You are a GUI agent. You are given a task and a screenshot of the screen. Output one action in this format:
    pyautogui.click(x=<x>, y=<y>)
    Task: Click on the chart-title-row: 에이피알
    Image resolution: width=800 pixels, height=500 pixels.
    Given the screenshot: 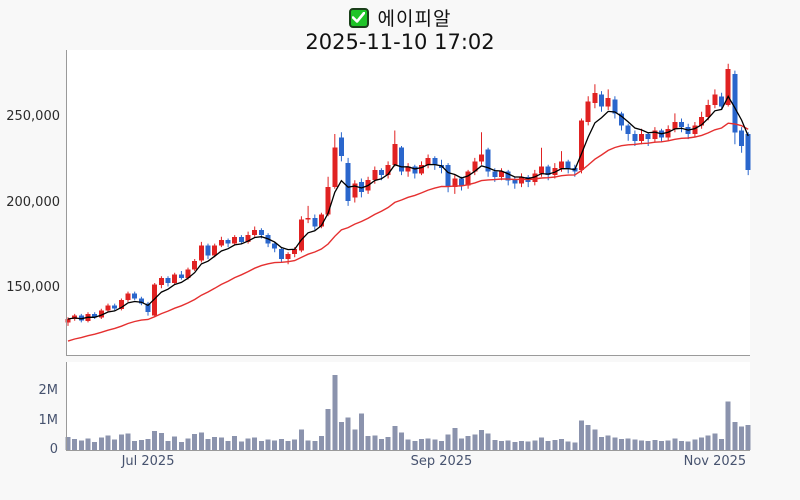 What is the action you would take?
    pyautogui.click(x=400, y=17)
    